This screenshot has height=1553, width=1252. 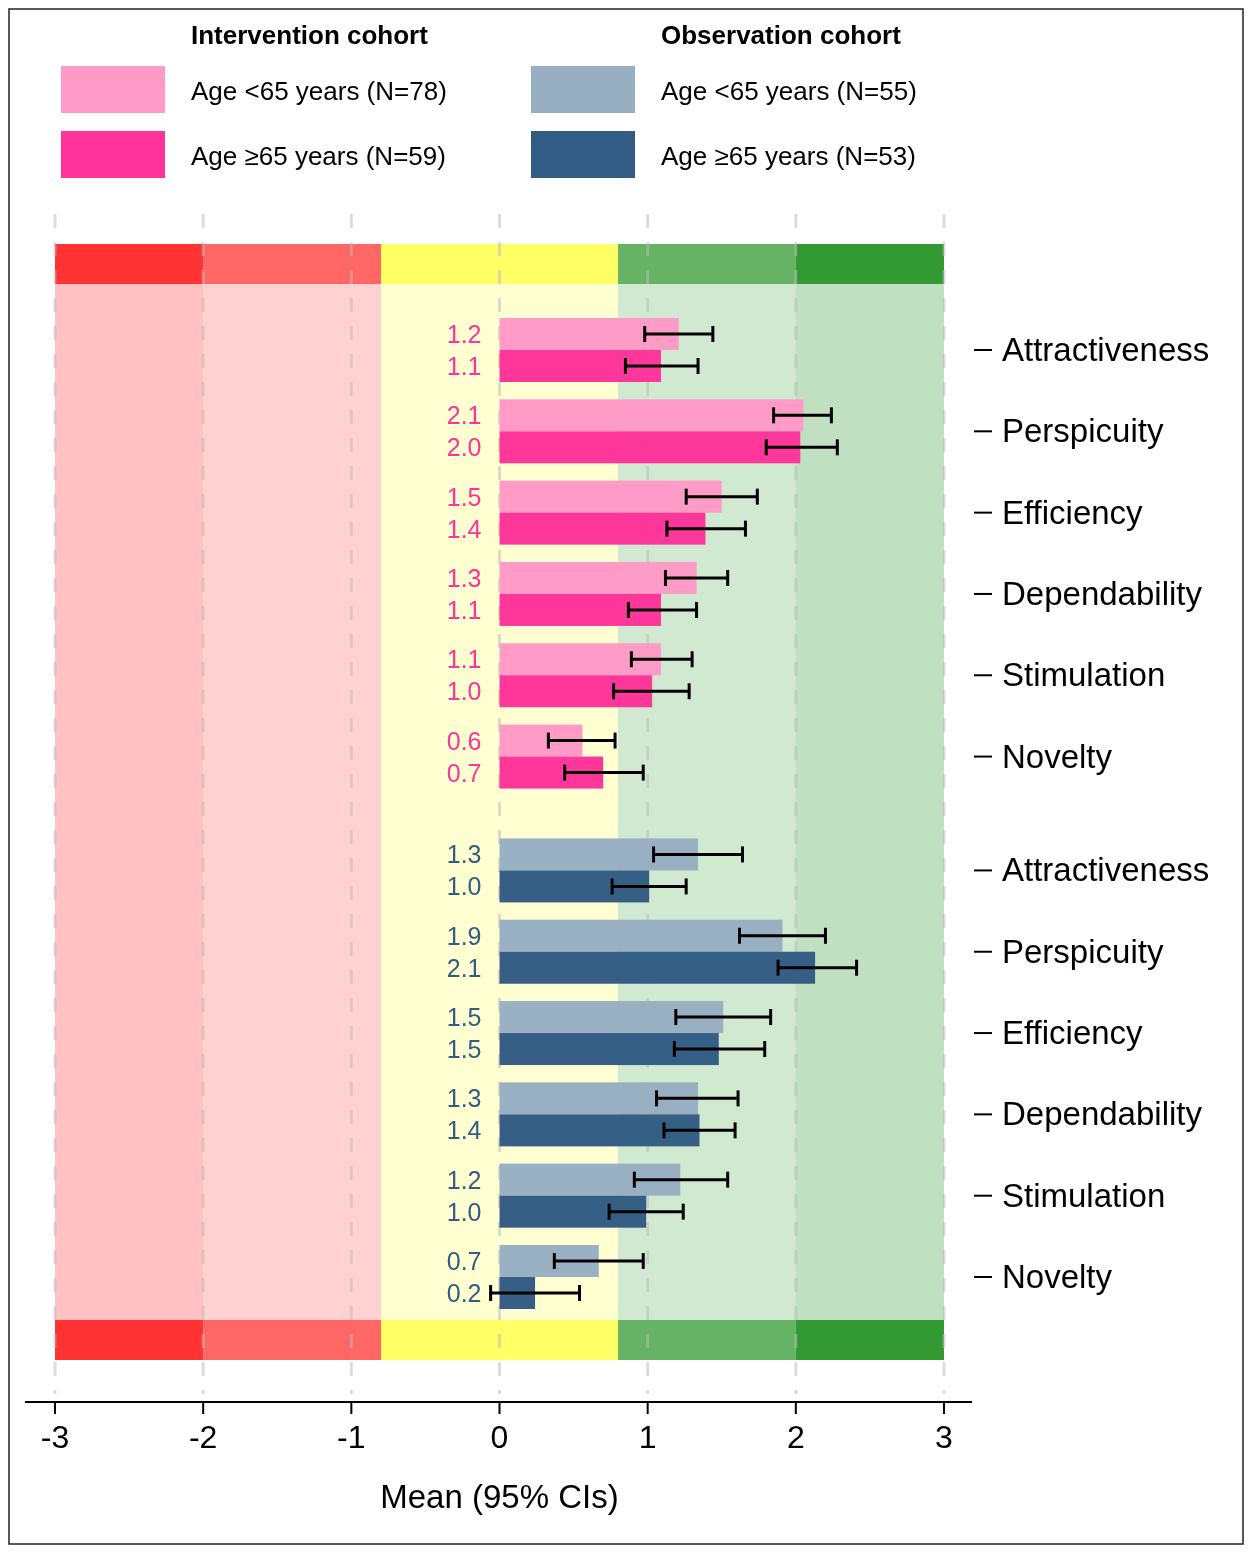 I want to click on x-axis-title: Mean (95% CIs), so click(x=499, y=1496).